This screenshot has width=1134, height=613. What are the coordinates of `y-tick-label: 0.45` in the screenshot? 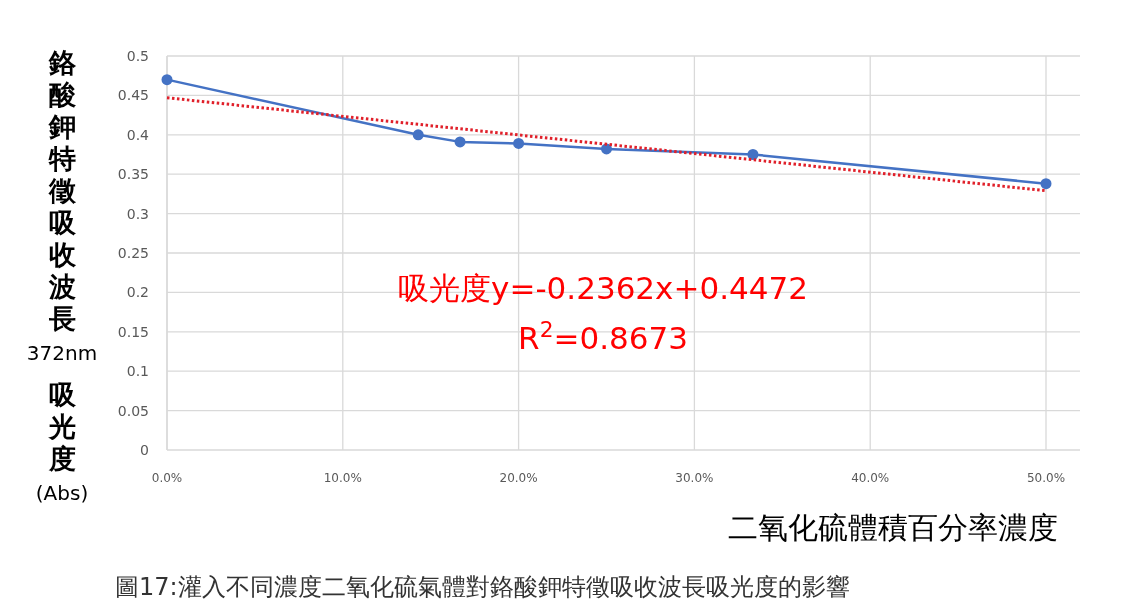 It's located at (133, 95).